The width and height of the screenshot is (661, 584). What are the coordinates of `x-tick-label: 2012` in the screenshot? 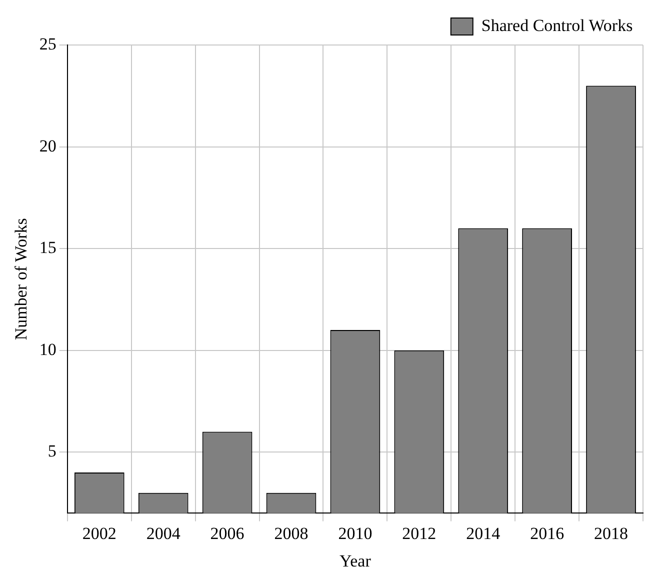 It's located at (419, 533).